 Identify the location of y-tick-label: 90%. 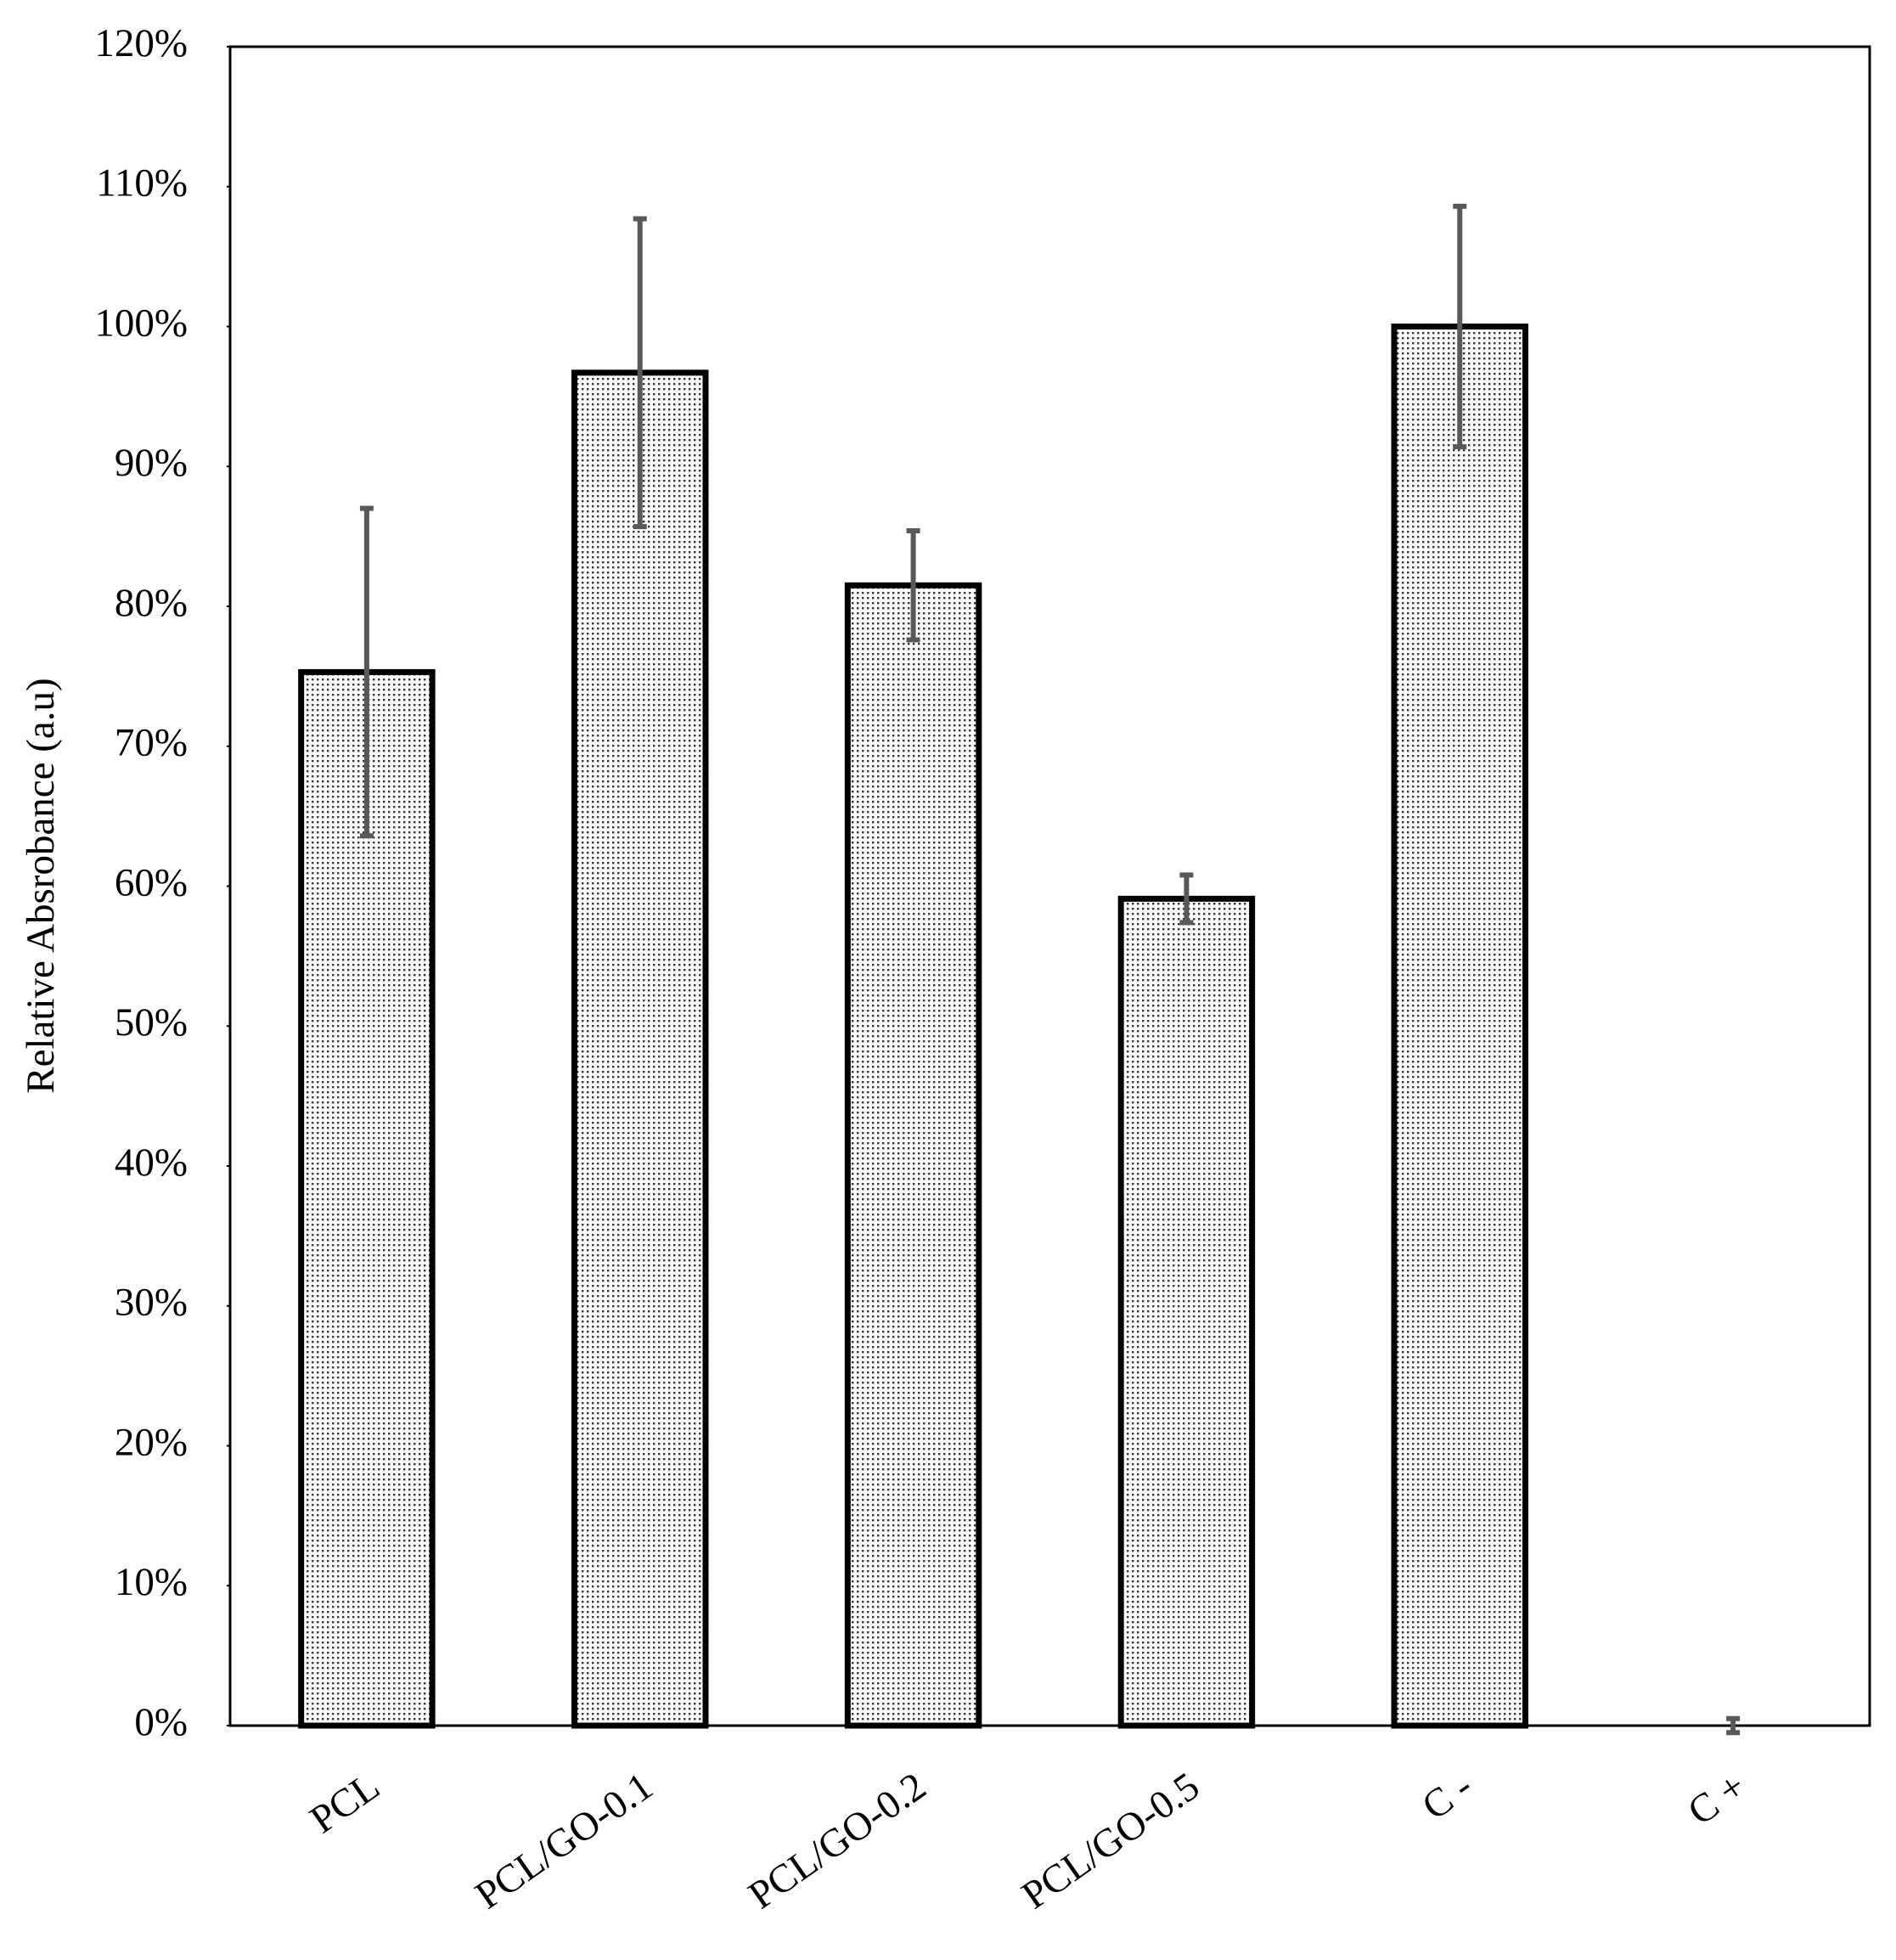
(151, 463).